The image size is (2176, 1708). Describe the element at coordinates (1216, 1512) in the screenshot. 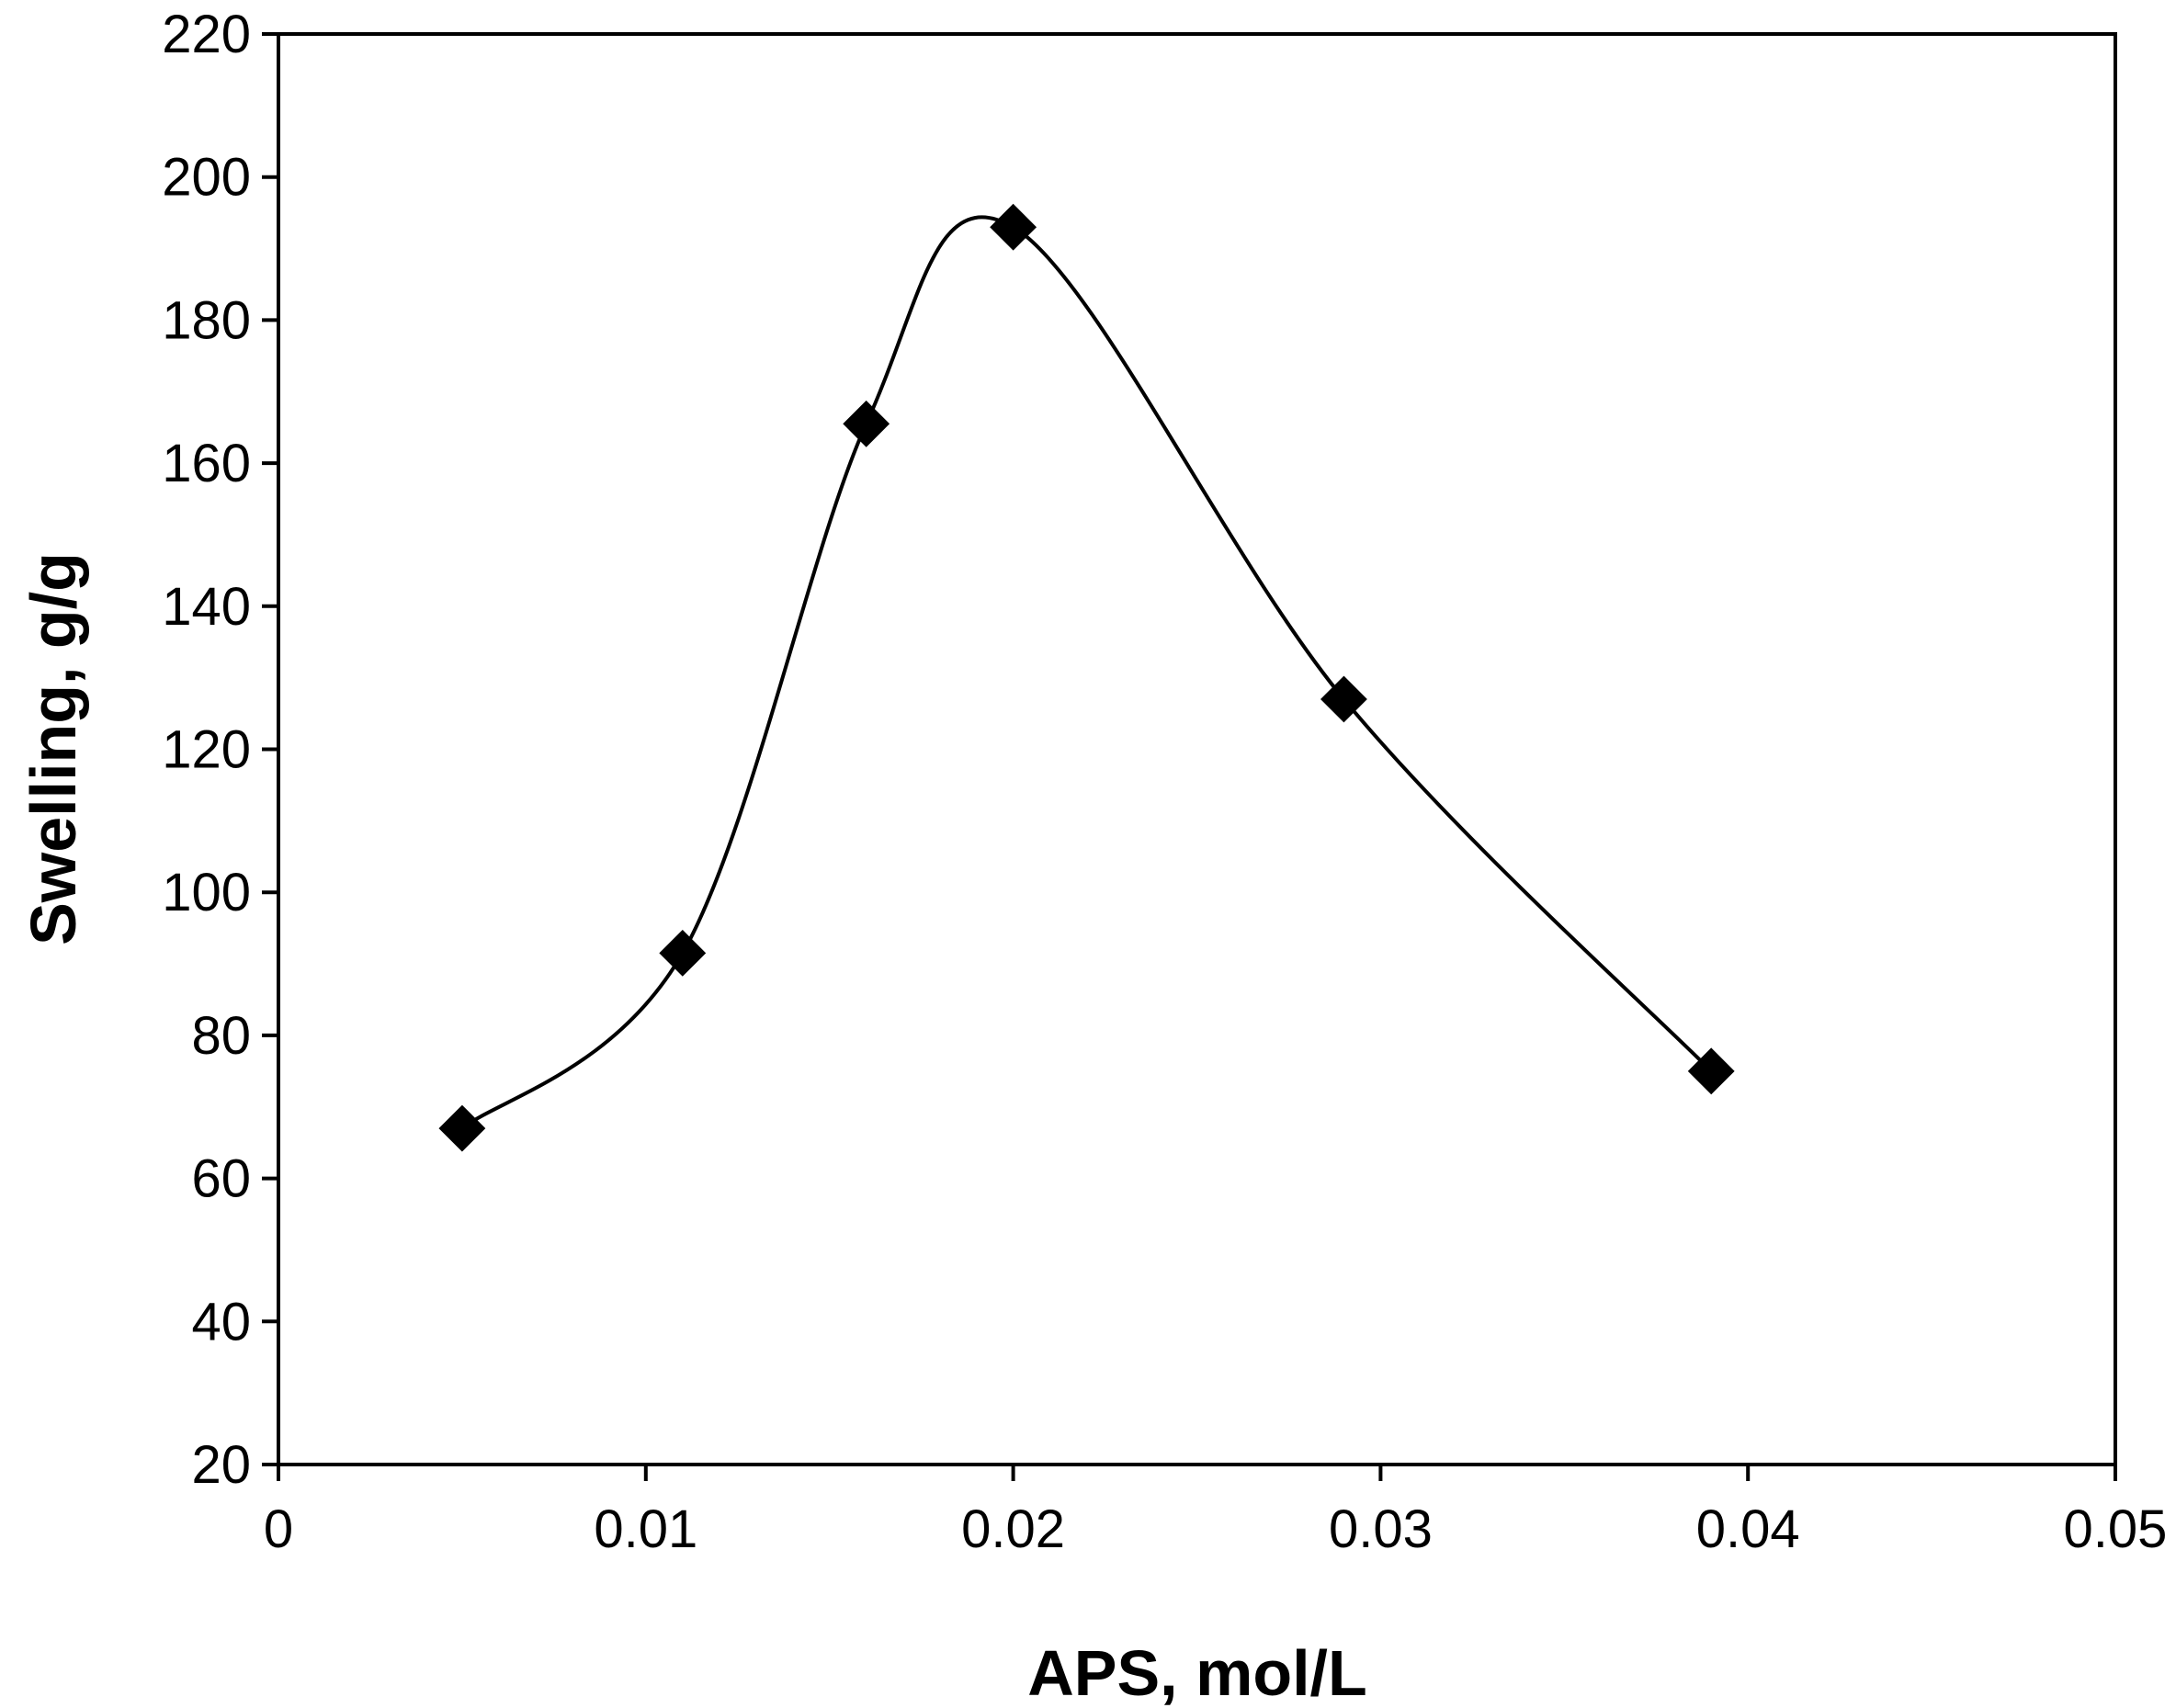

I see `x-axis-ticks: 0 0.01 0.02 0.03 0.04 0.05` at that location.